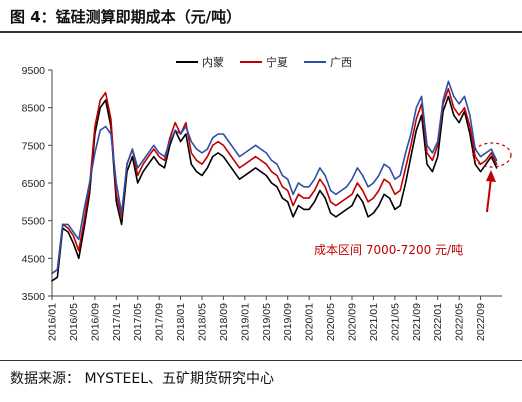  Describe the element at coordinates (160, 322) in the screenshot. I see `x-tick-label: 2017/09` at that location.